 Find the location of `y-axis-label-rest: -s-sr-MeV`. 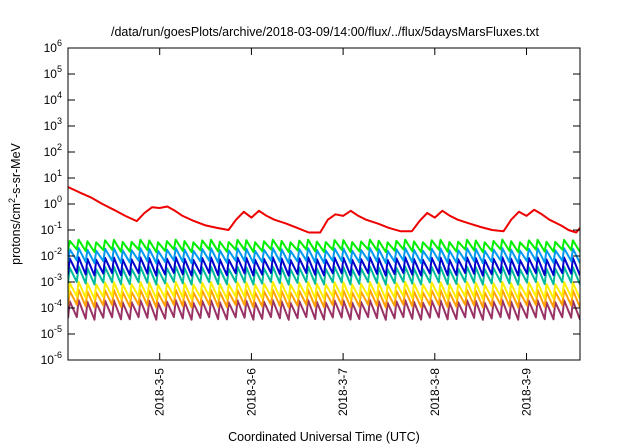

y-axis-label-rest: -s-sr-MeV is located at coordinates (16, 170).